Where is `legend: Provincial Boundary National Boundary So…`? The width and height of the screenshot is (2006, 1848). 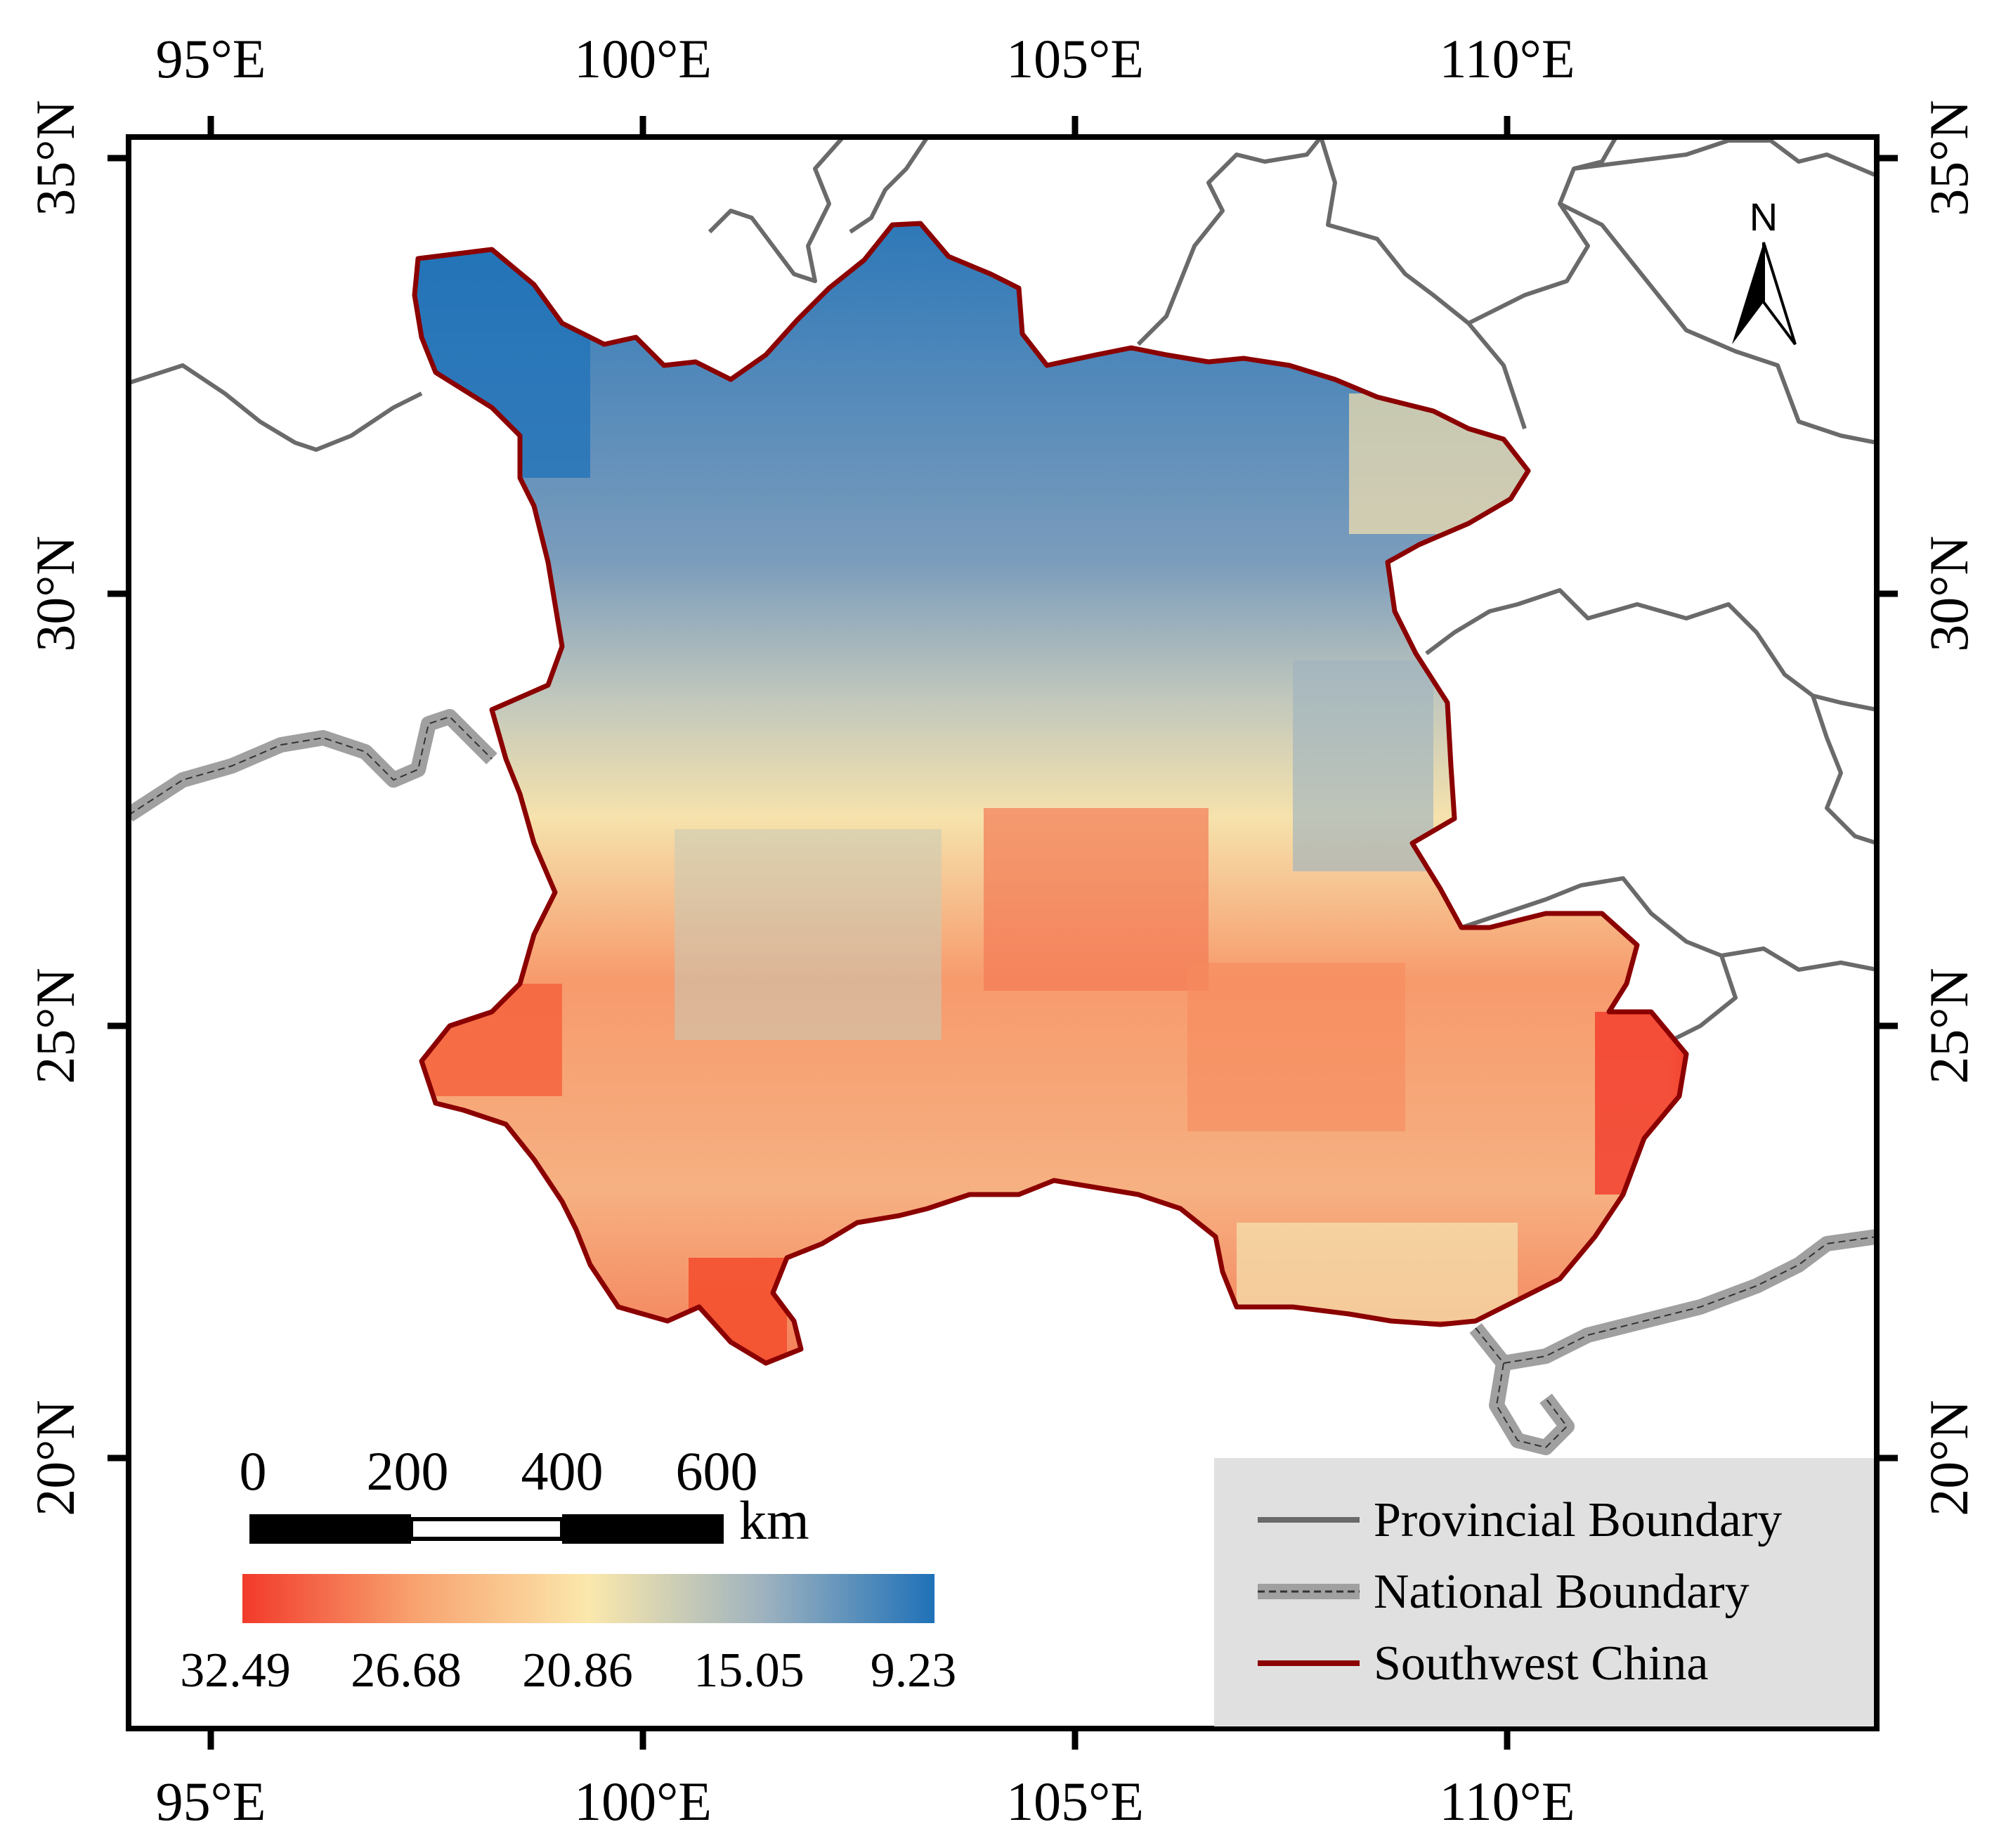
legend: Provincial Boundary National Boundary So… is located at coordinates (1544, 1592).